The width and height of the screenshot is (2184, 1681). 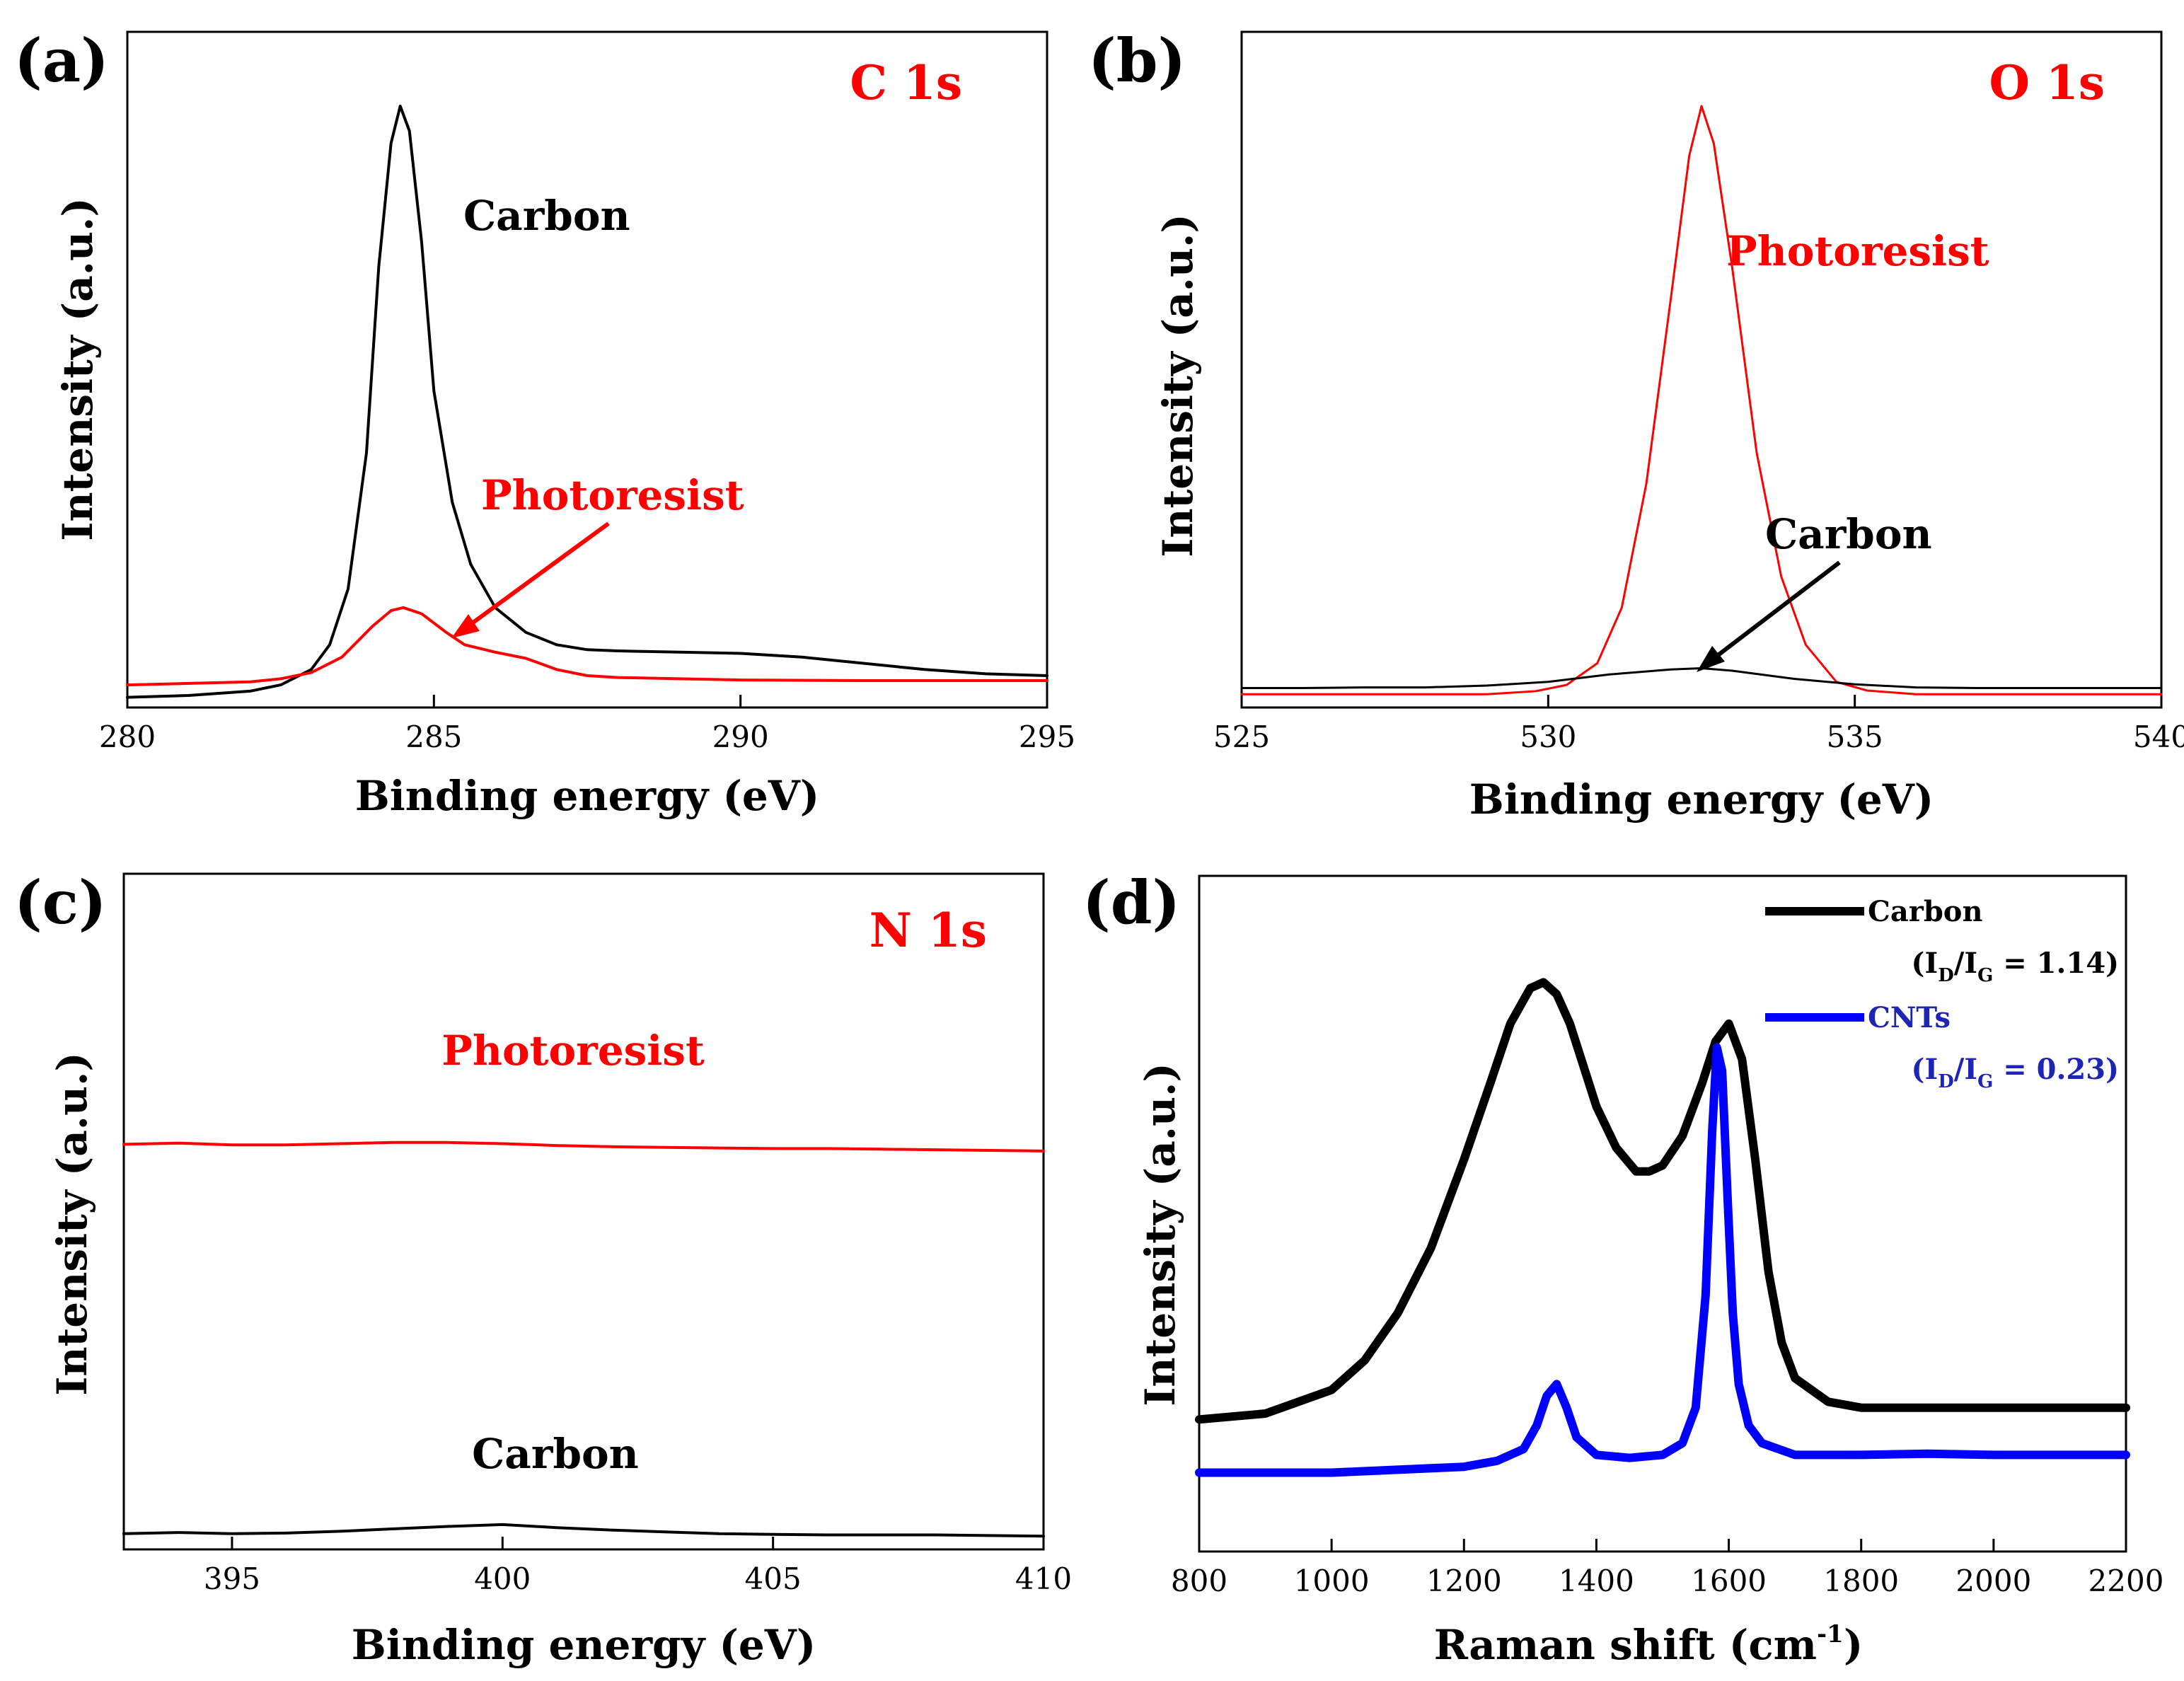 I want to click on chart-title: N 1s, so click(x=928, y=930).